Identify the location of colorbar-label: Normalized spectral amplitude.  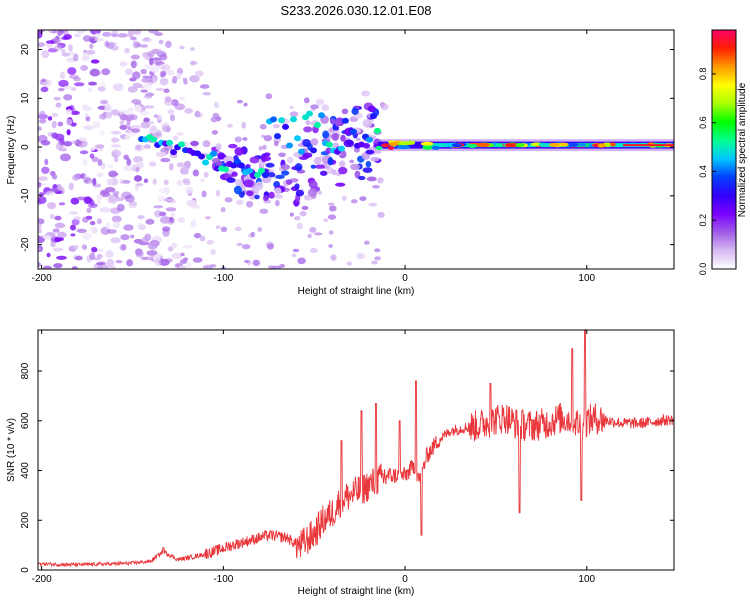
(742, 149).